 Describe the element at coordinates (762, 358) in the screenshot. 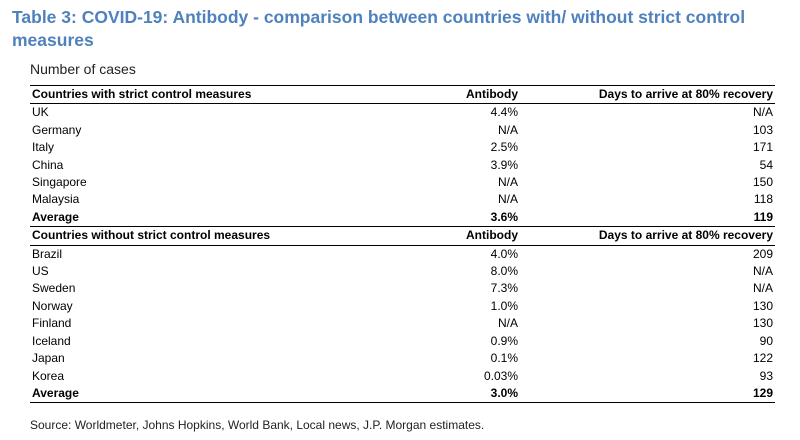

I see `days-cell: 122` at that location.